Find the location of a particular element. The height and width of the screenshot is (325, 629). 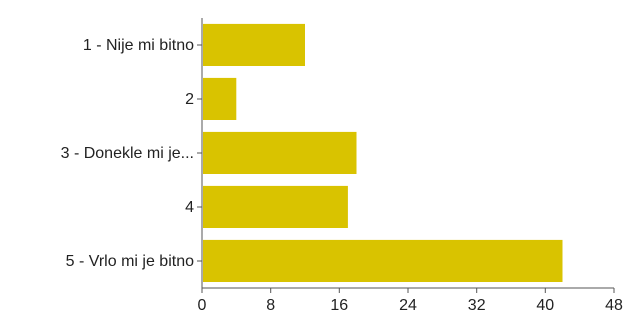

x-tick-label-16: 16 is located at coordinates (339, 305).